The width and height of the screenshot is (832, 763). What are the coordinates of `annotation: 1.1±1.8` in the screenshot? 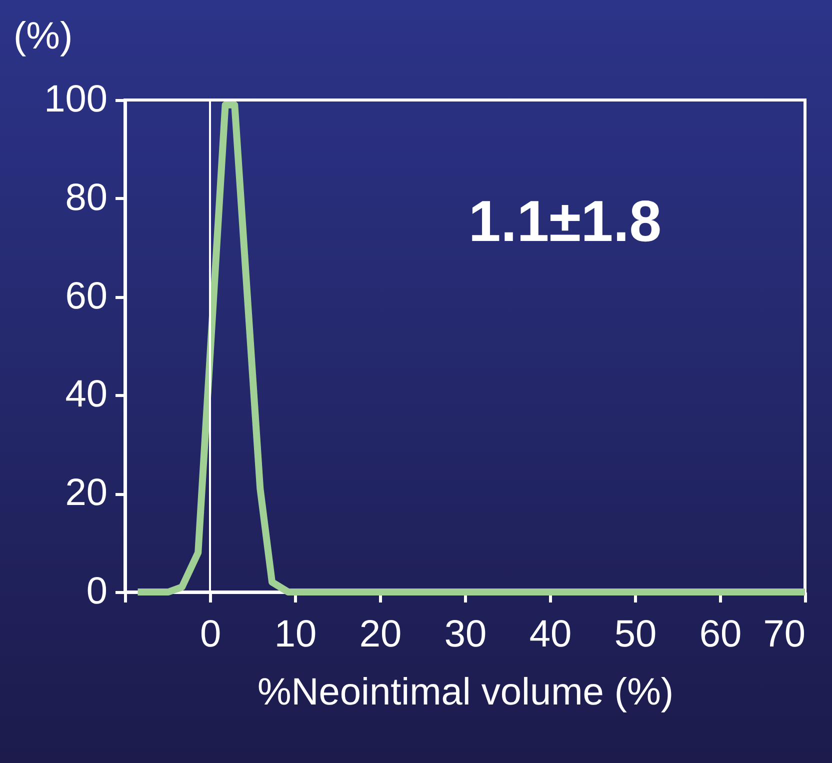 It's located at (565, 221).